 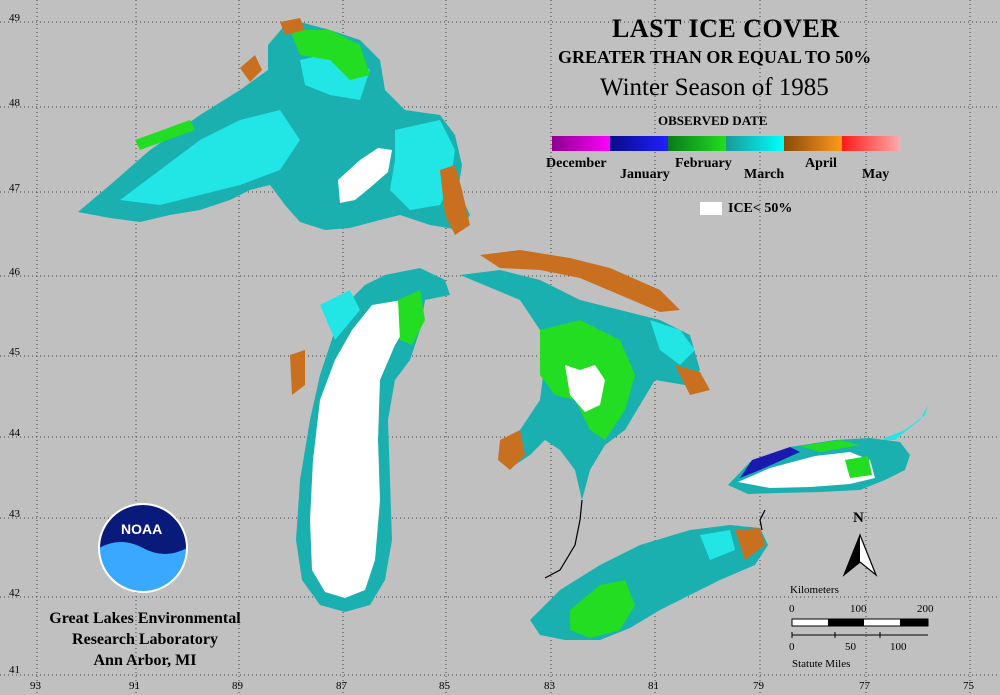 What do you see at coordinates (850, 647) in the screenshot?
I see `scale-mi-50: 50` at bounding box center [850, 647].